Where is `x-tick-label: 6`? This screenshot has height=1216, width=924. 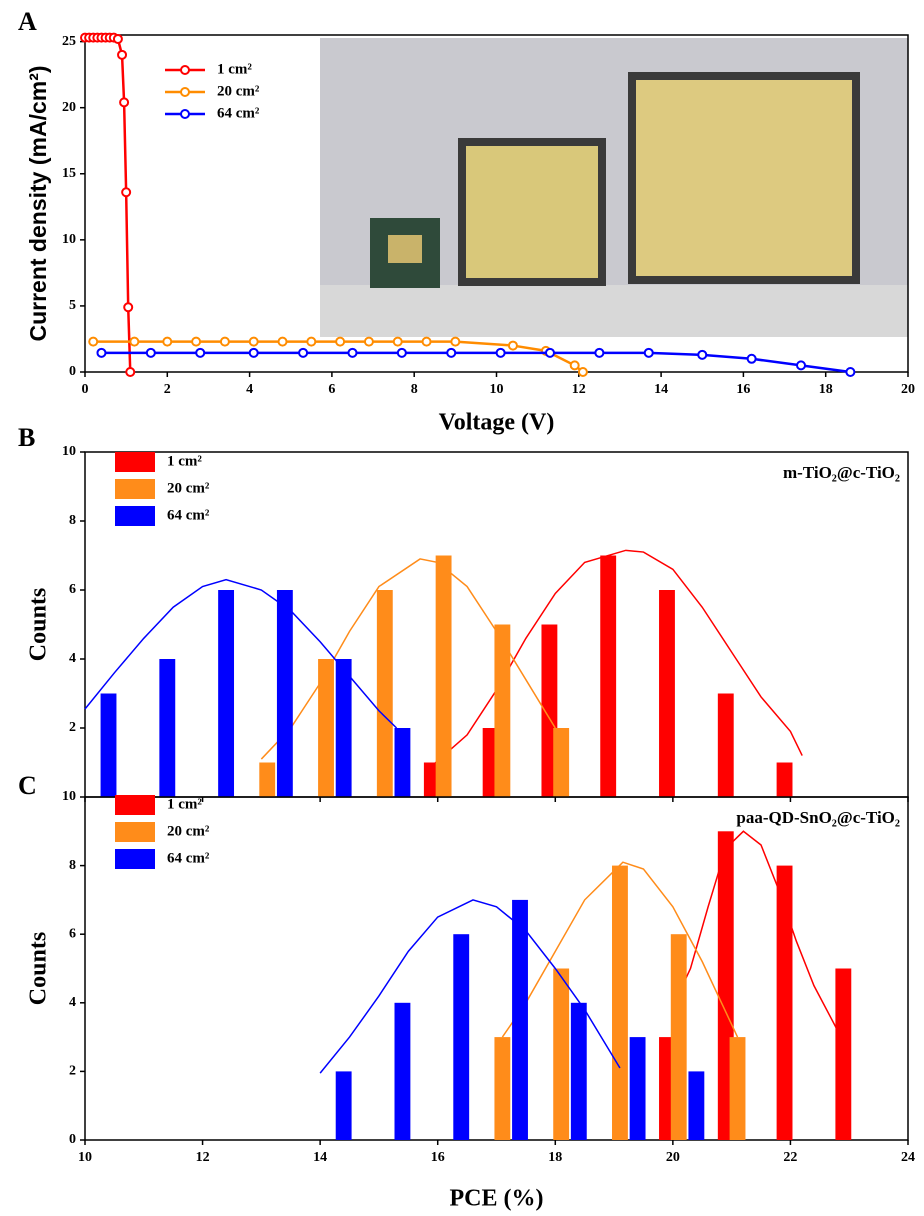
x-tick-label: 6 is located at coordinates (331, 389).